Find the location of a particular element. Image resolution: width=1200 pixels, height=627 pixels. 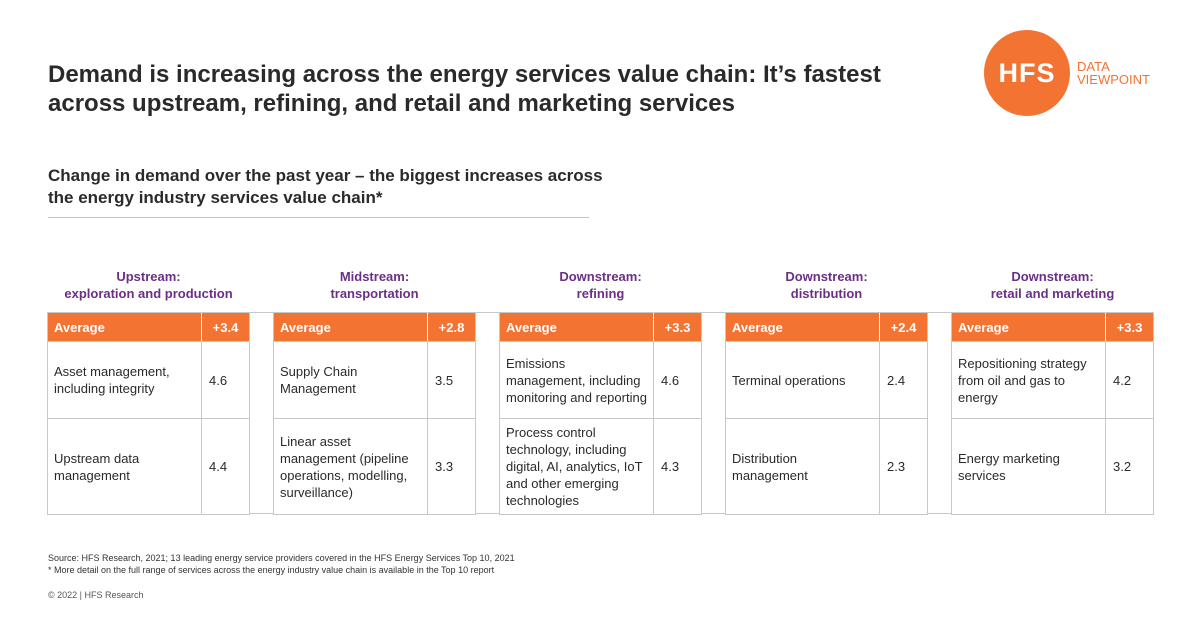

service-score: 4.4 is located at coordinates (225, 466).